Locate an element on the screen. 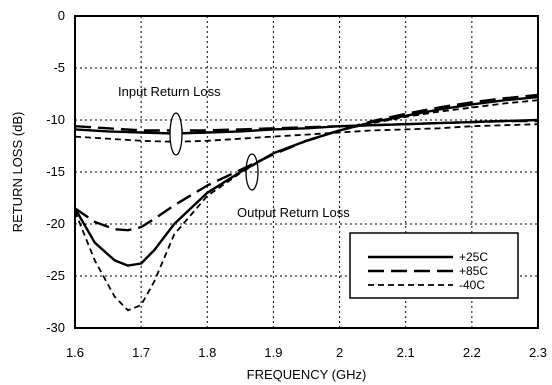 This screenshot has width=552, height=385. y-tick-label: 0 is located at coordinates (61, 15).